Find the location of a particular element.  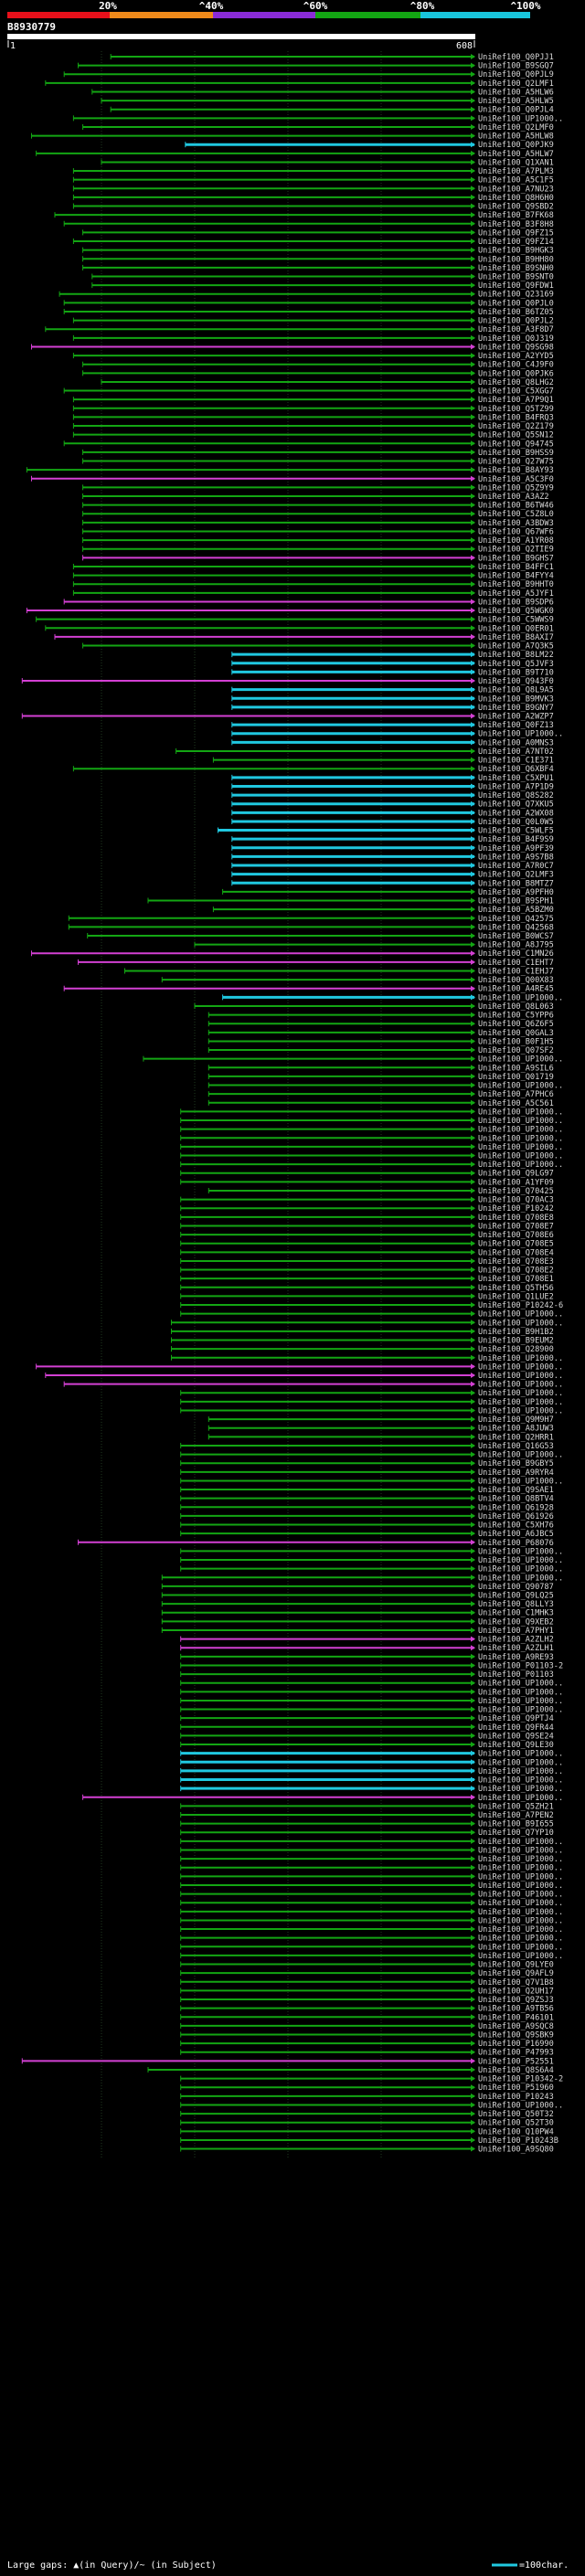

hit-label: UniRef100_C5XH76 is located at coordinates (516, 1526).